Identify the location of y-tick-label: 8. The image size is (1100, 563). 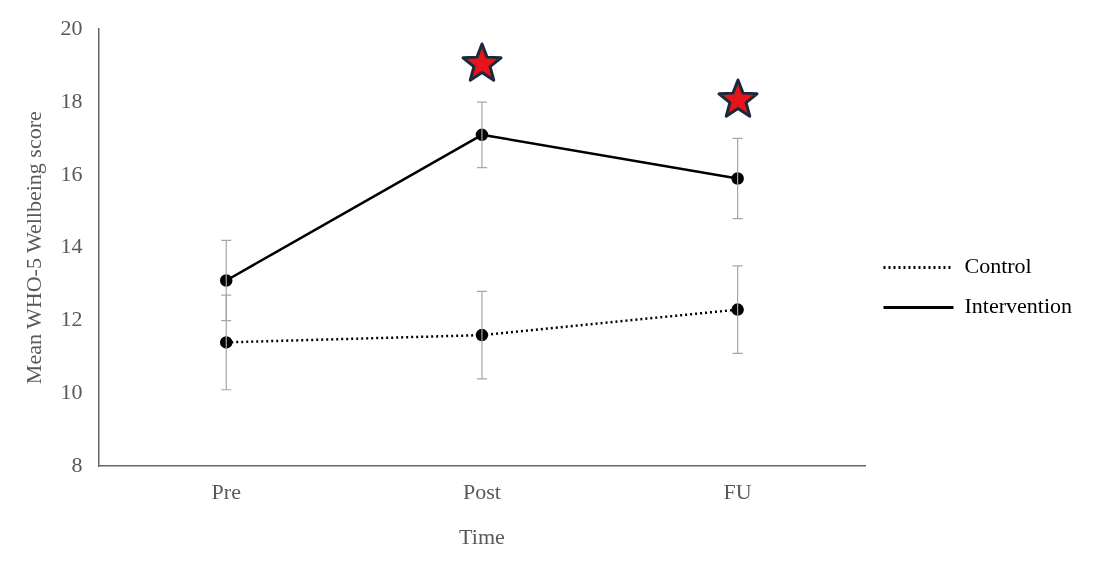
(77, 464).